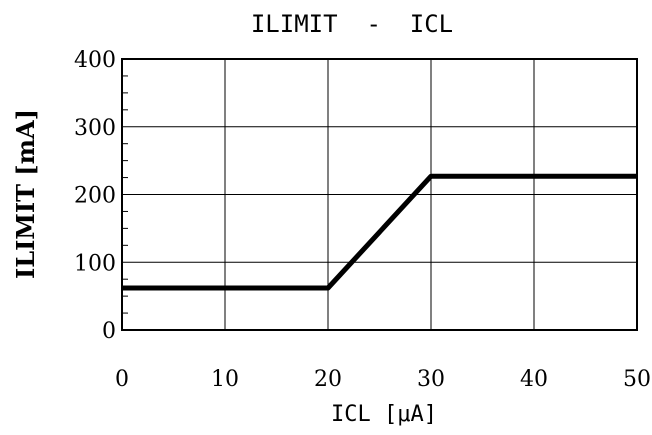 The height and width of the screenshot is (435, 652). I want to click on x-tick-label: 30, so click(431, 379).